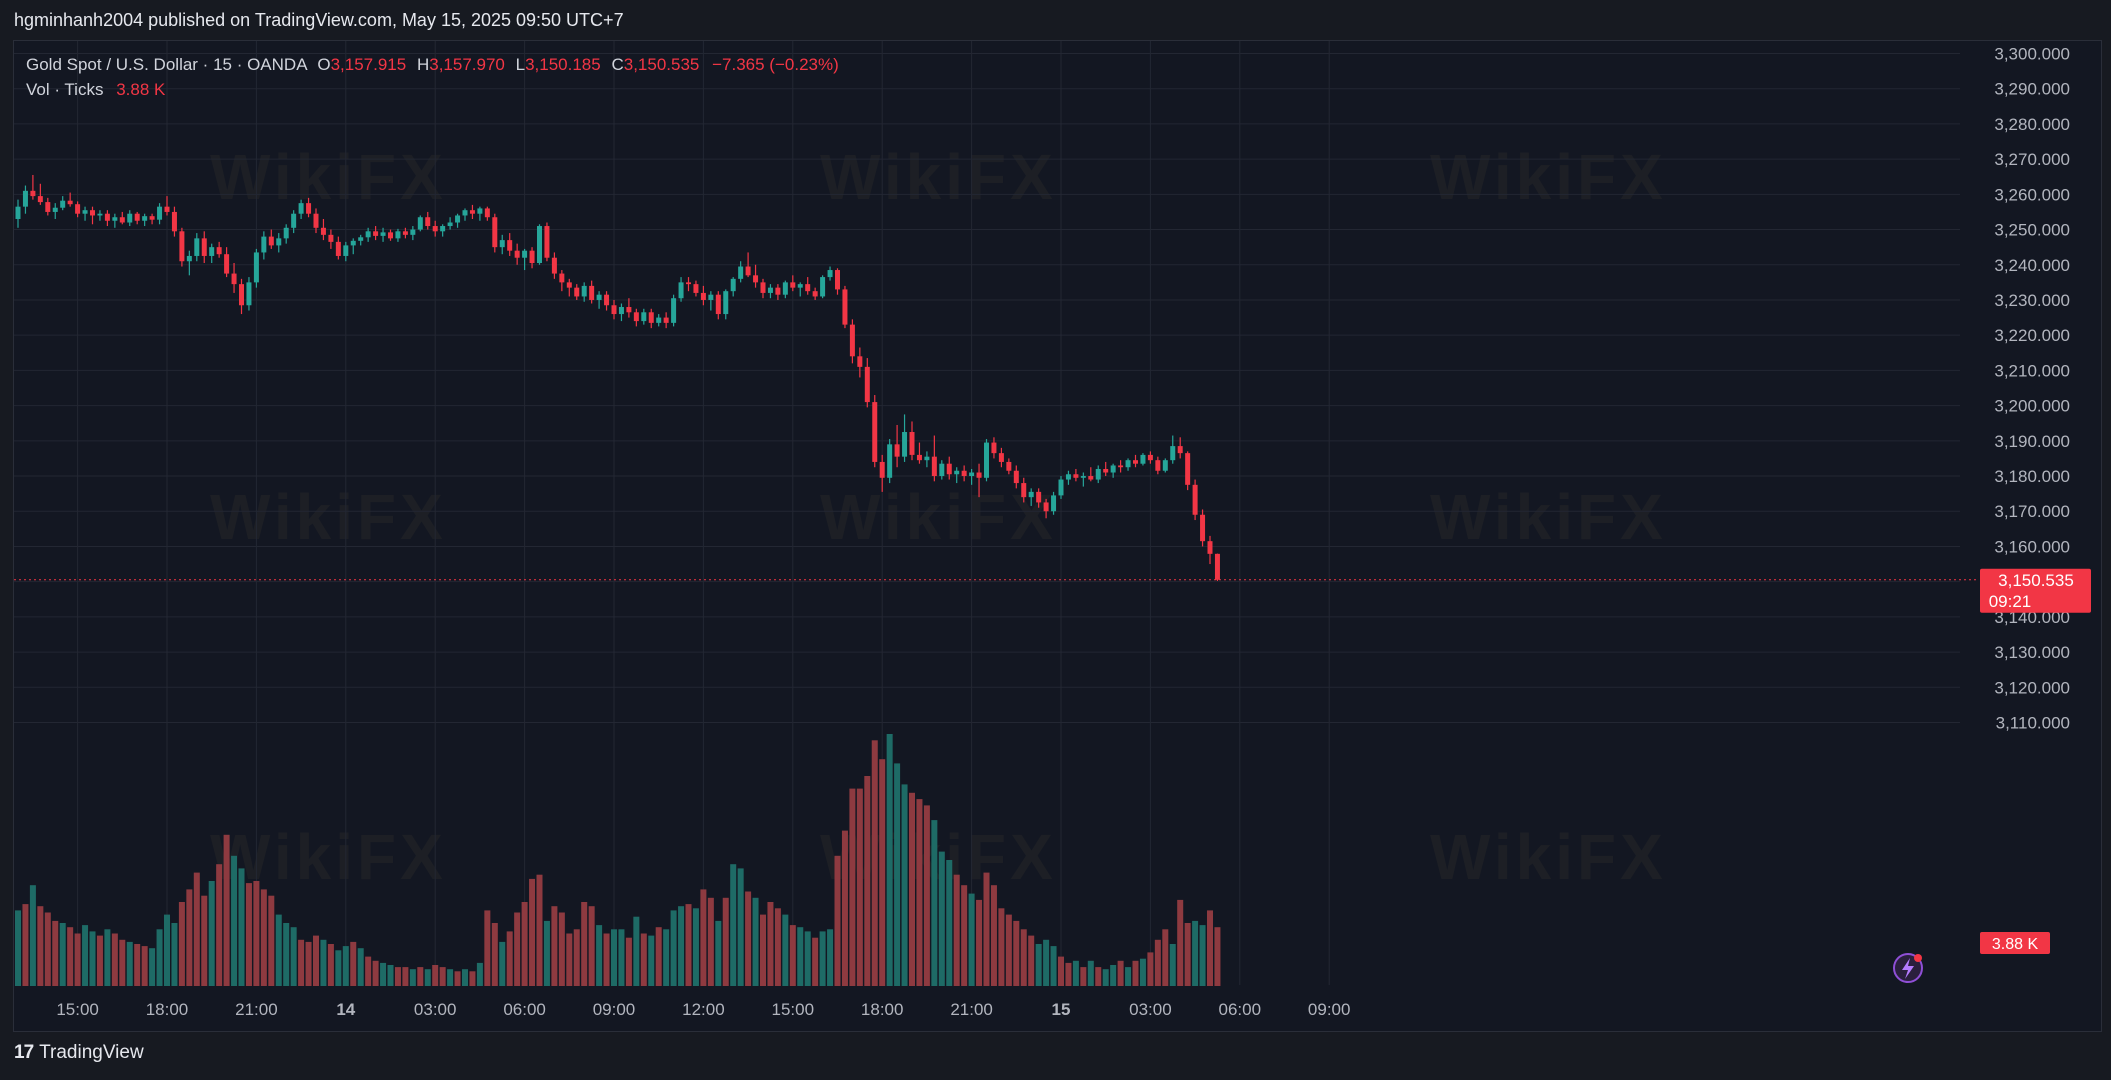 This screenshot has width=2111, height=1080. Describe the element at coordinates (2032, 370) in the screenshot. I see `y-axis-tick-label: 3,210.000` at that location.